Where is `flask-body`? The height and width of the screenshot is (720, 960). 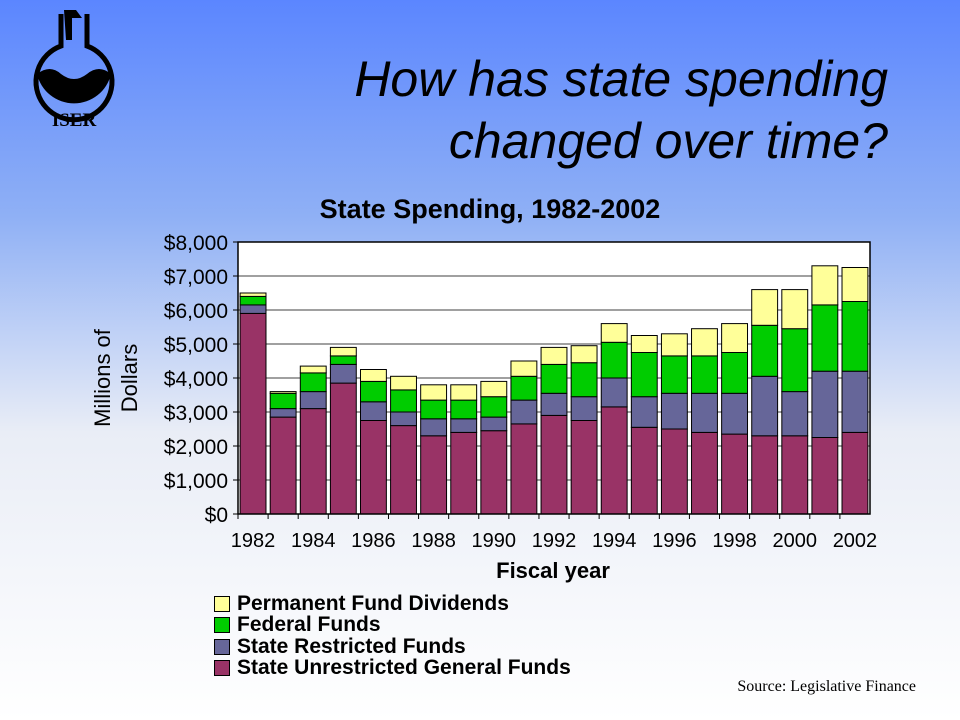 flask-body is located at coordinates (74, 68).